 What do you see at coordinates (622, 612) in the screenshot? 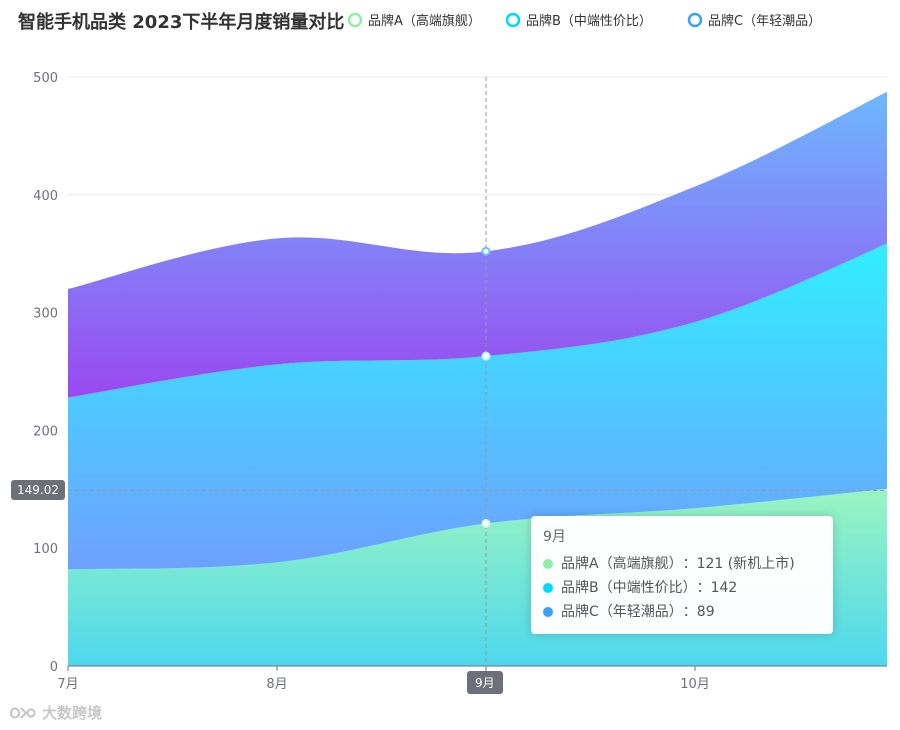
I see `tooltip-series-label: 品牌C（年轻潮品）` at bounding box center [622, 612].